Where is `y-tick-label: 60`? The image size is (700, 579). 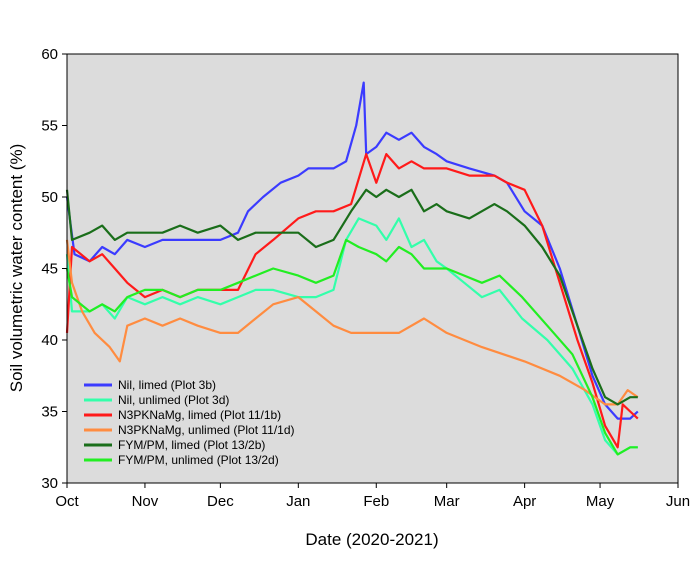
y-tick-label: 60 is located at coordinates (49, 54).